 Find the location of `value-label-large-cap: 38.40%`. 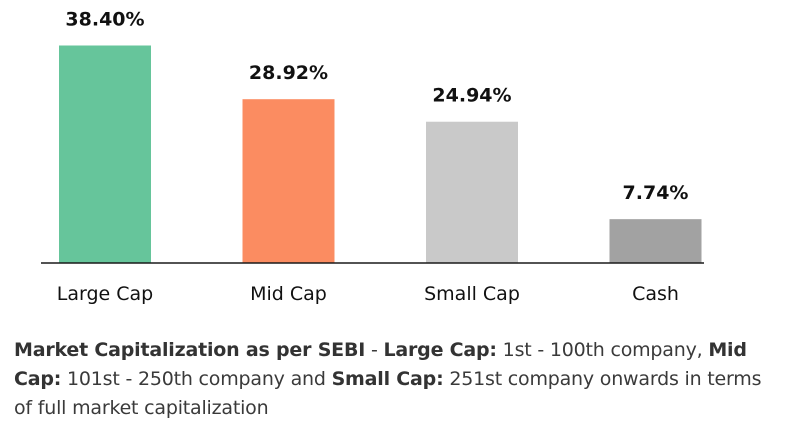

value-label-large-cap: 38.40% is located at coordinates (104, 20).